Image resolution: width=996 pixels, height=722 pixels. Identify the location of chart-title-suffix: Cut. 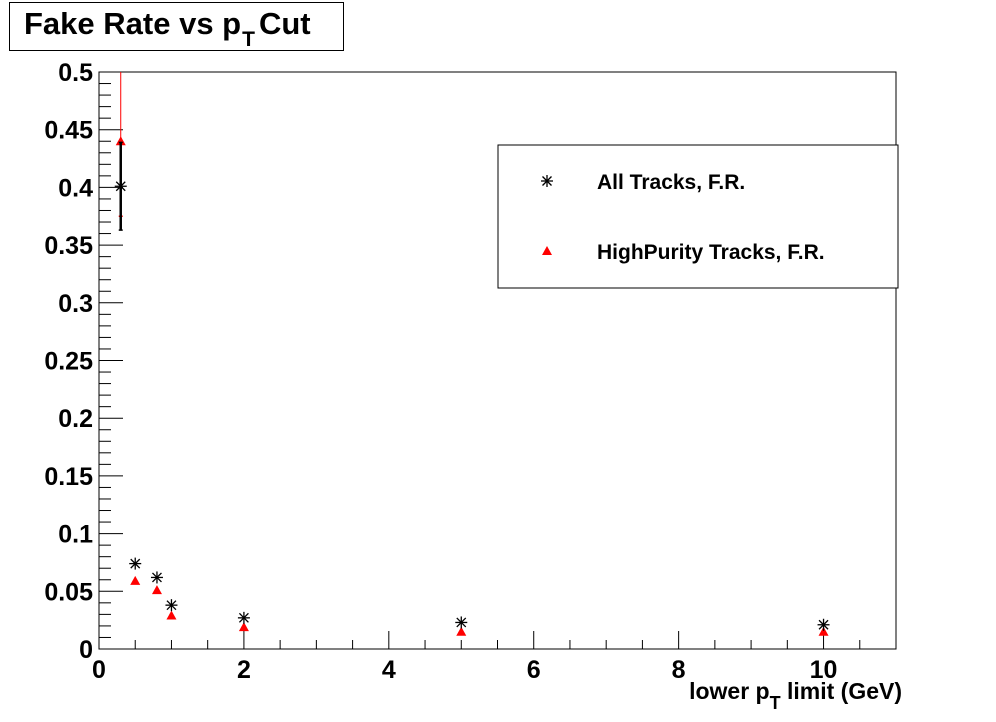
(284, 23).